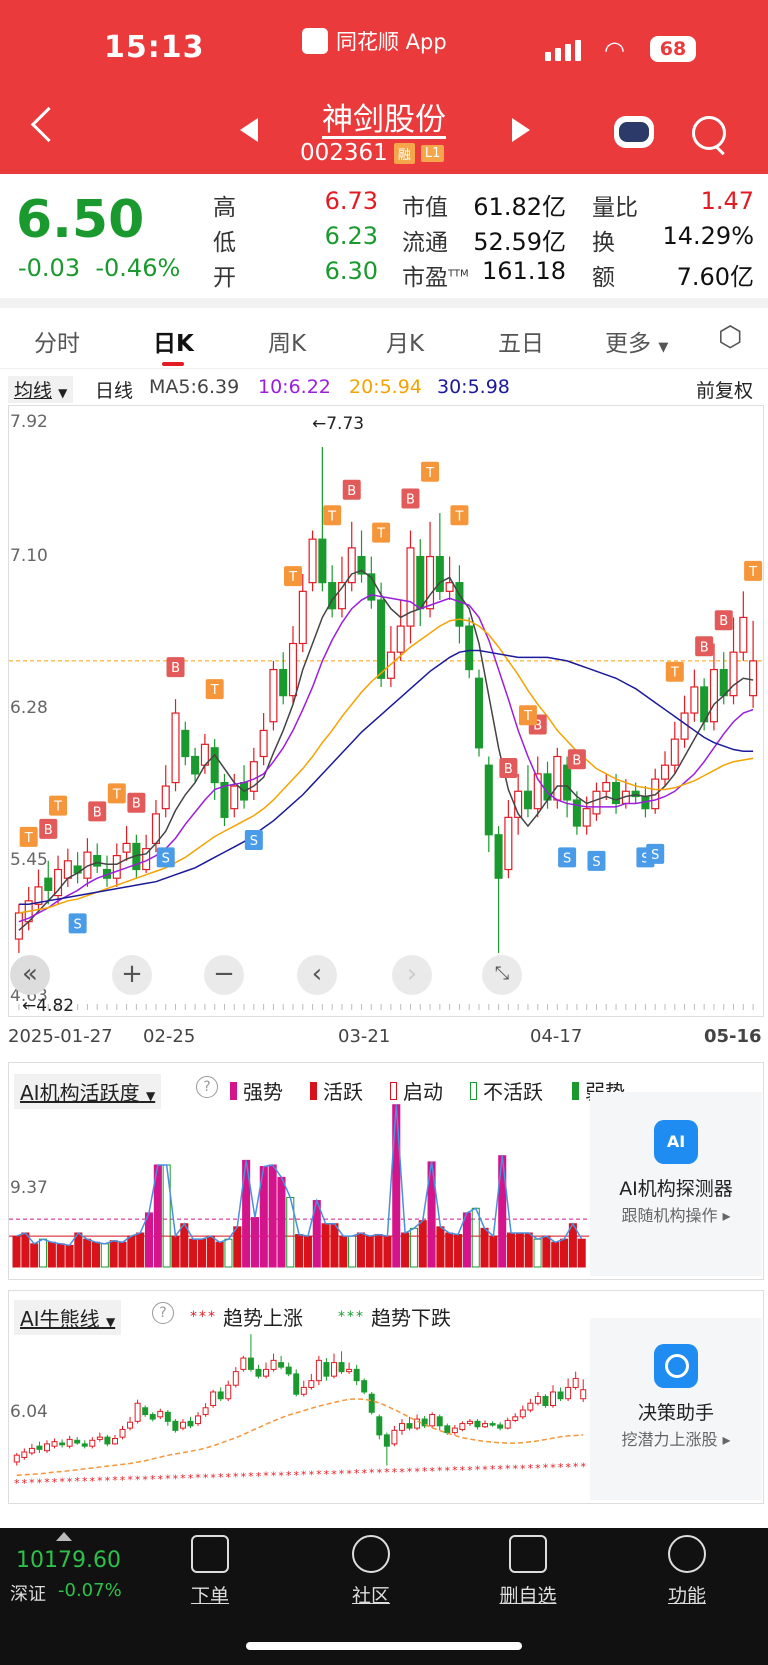 This screenshot has height=1665, width=768. I want to click on ai-detector-card: AI AI机构探测器 跟随机构操作 ▸, so click(676, 1184).